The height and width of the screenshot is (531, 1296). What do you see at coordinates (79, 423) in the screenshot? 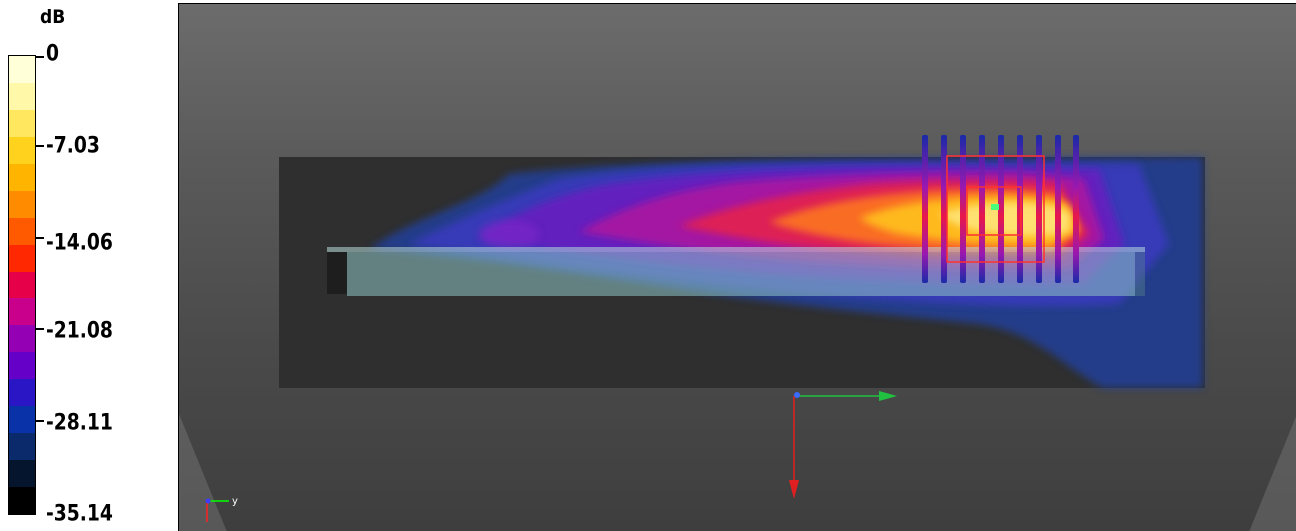
I see `legend-tick-label: -28.11` at bounding box center [79, 423].